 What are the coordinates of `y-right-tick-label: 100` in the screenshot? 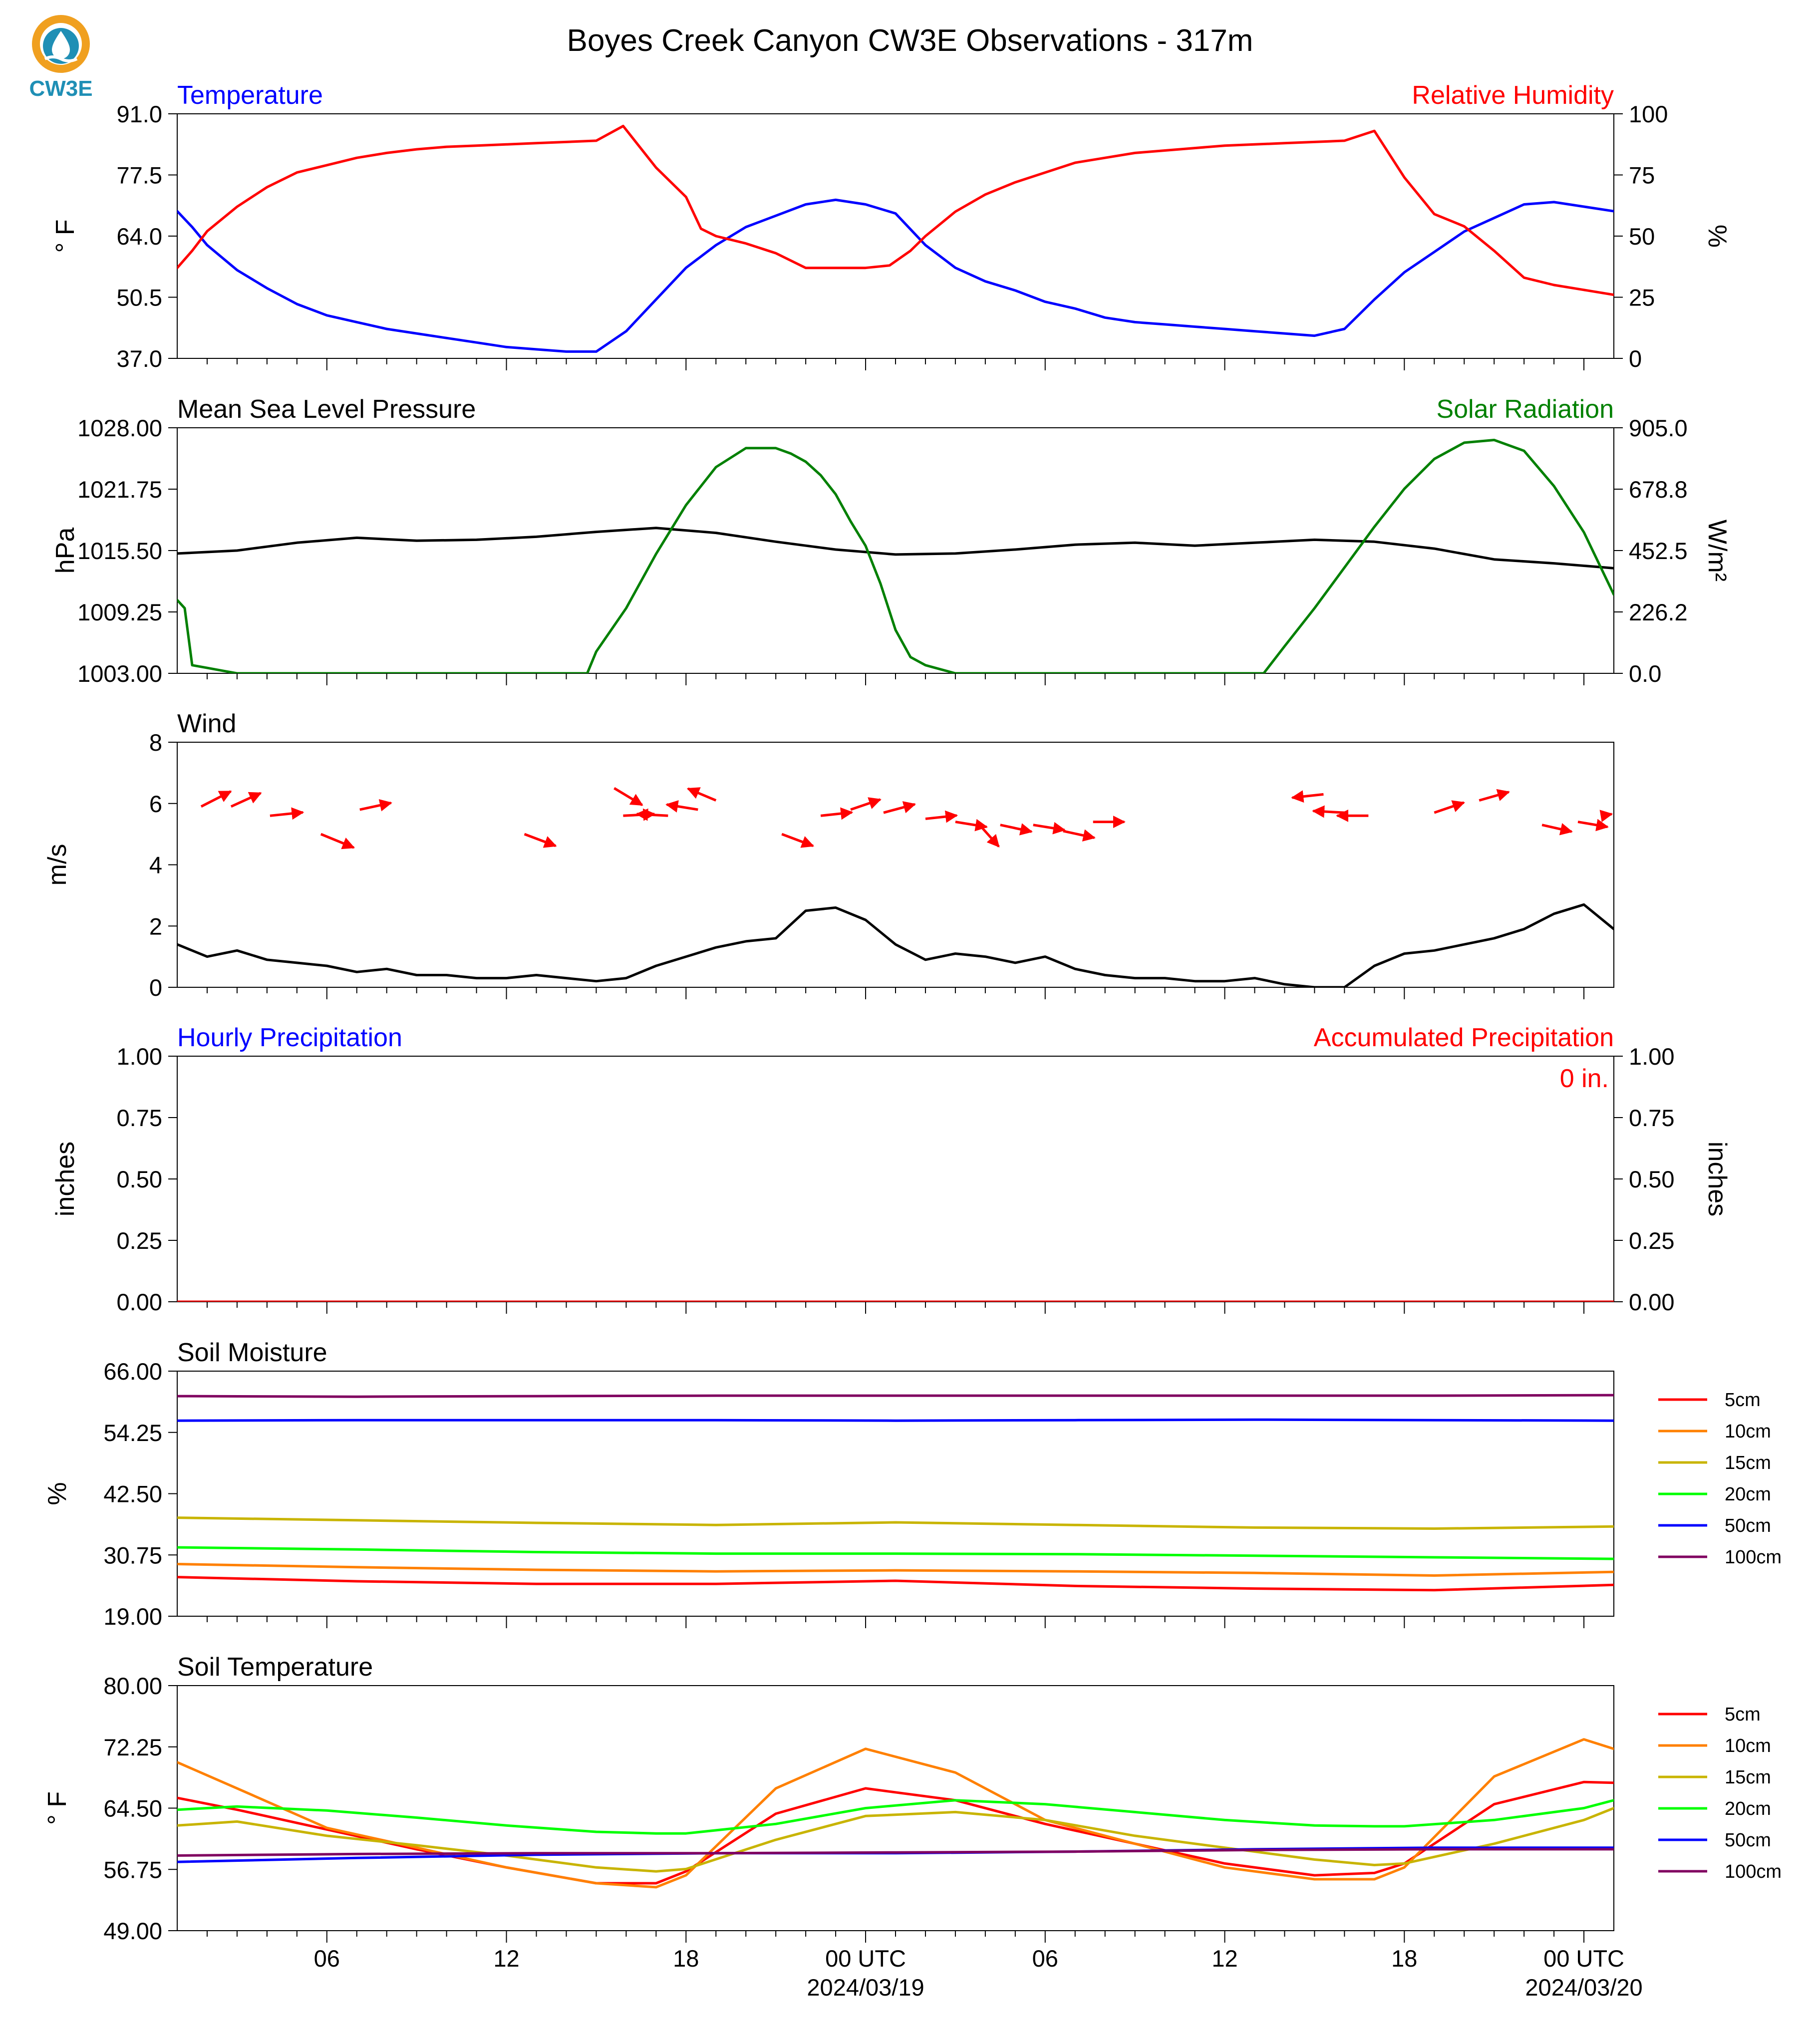 It's located at (1648, 114).